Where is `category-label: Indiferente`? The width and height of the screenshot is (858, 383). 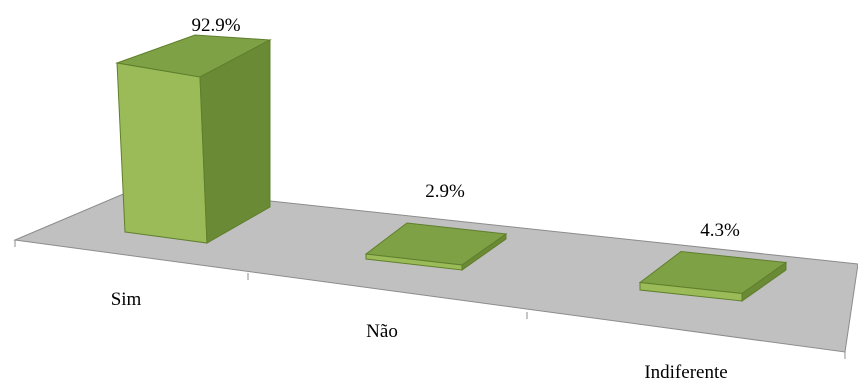
category-label: Indiferente is located at coordinates (685, 372).